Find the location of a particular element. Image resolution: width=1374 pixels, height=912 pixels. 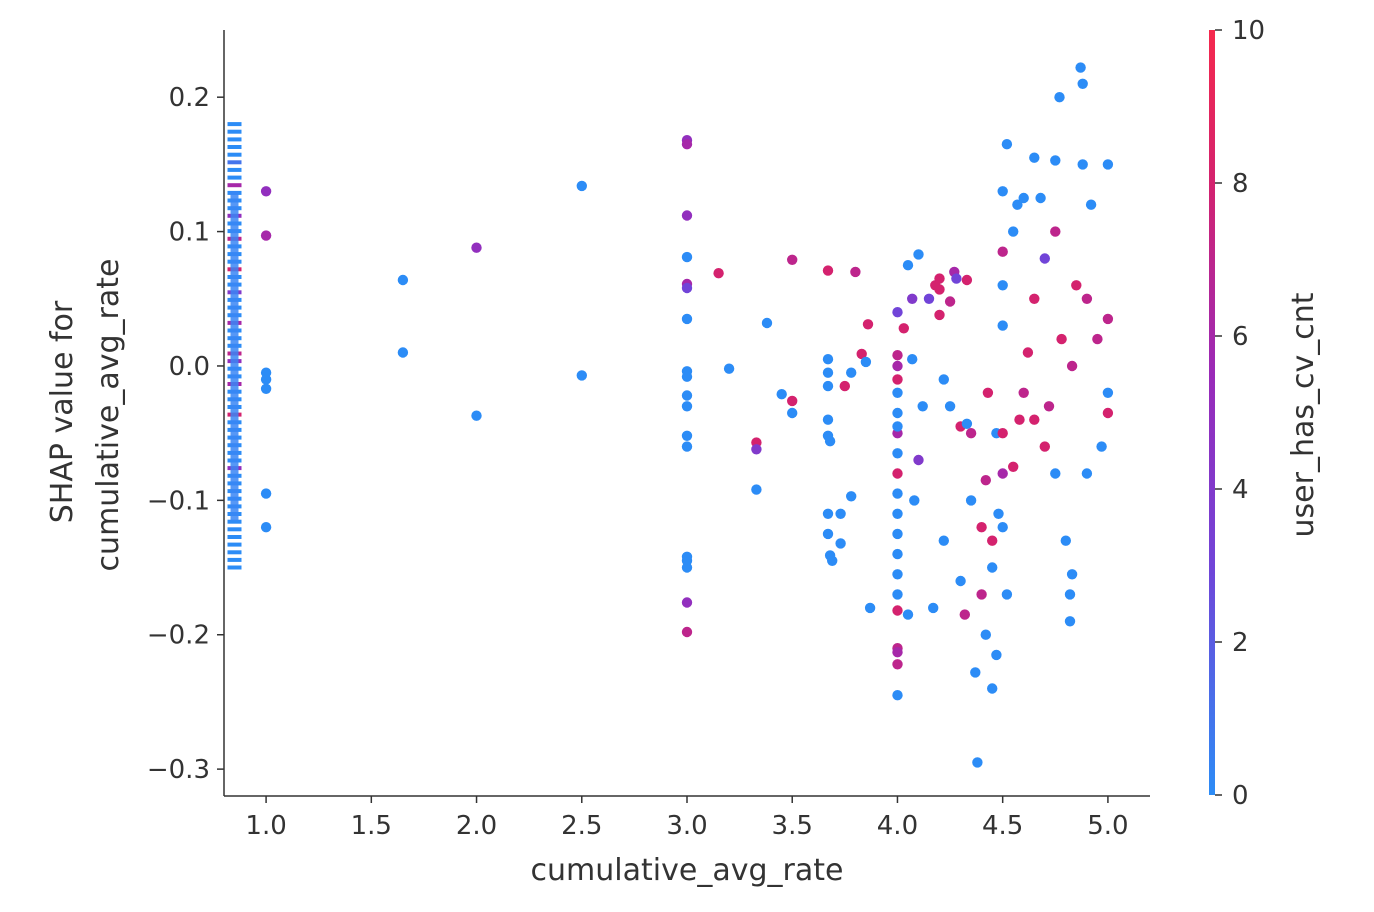

x-tick-label: 5.0 is located at coordinates (1107, 826).